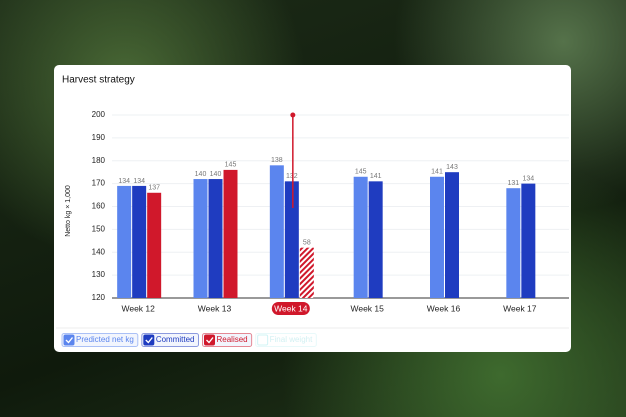 The image size is (626, 417). What do you see at coordinates (154, 188) in the screenshot?
I see `data-label: 137` at bounding box center [154, 188].